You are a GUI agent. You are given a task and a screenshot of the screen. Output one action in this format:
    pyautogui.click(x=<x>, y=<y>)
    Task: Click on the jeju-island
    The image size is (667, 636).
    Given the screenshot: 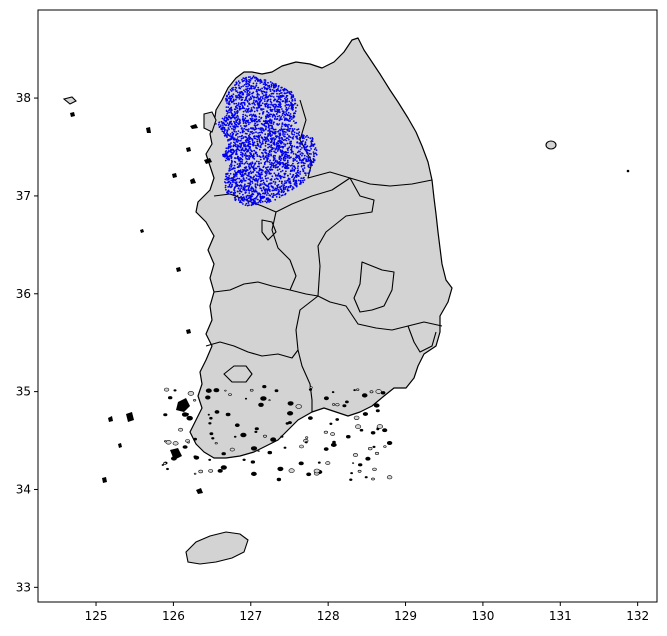 What is the action you would take?
    pyautogui.click(x=217, y=548)
    